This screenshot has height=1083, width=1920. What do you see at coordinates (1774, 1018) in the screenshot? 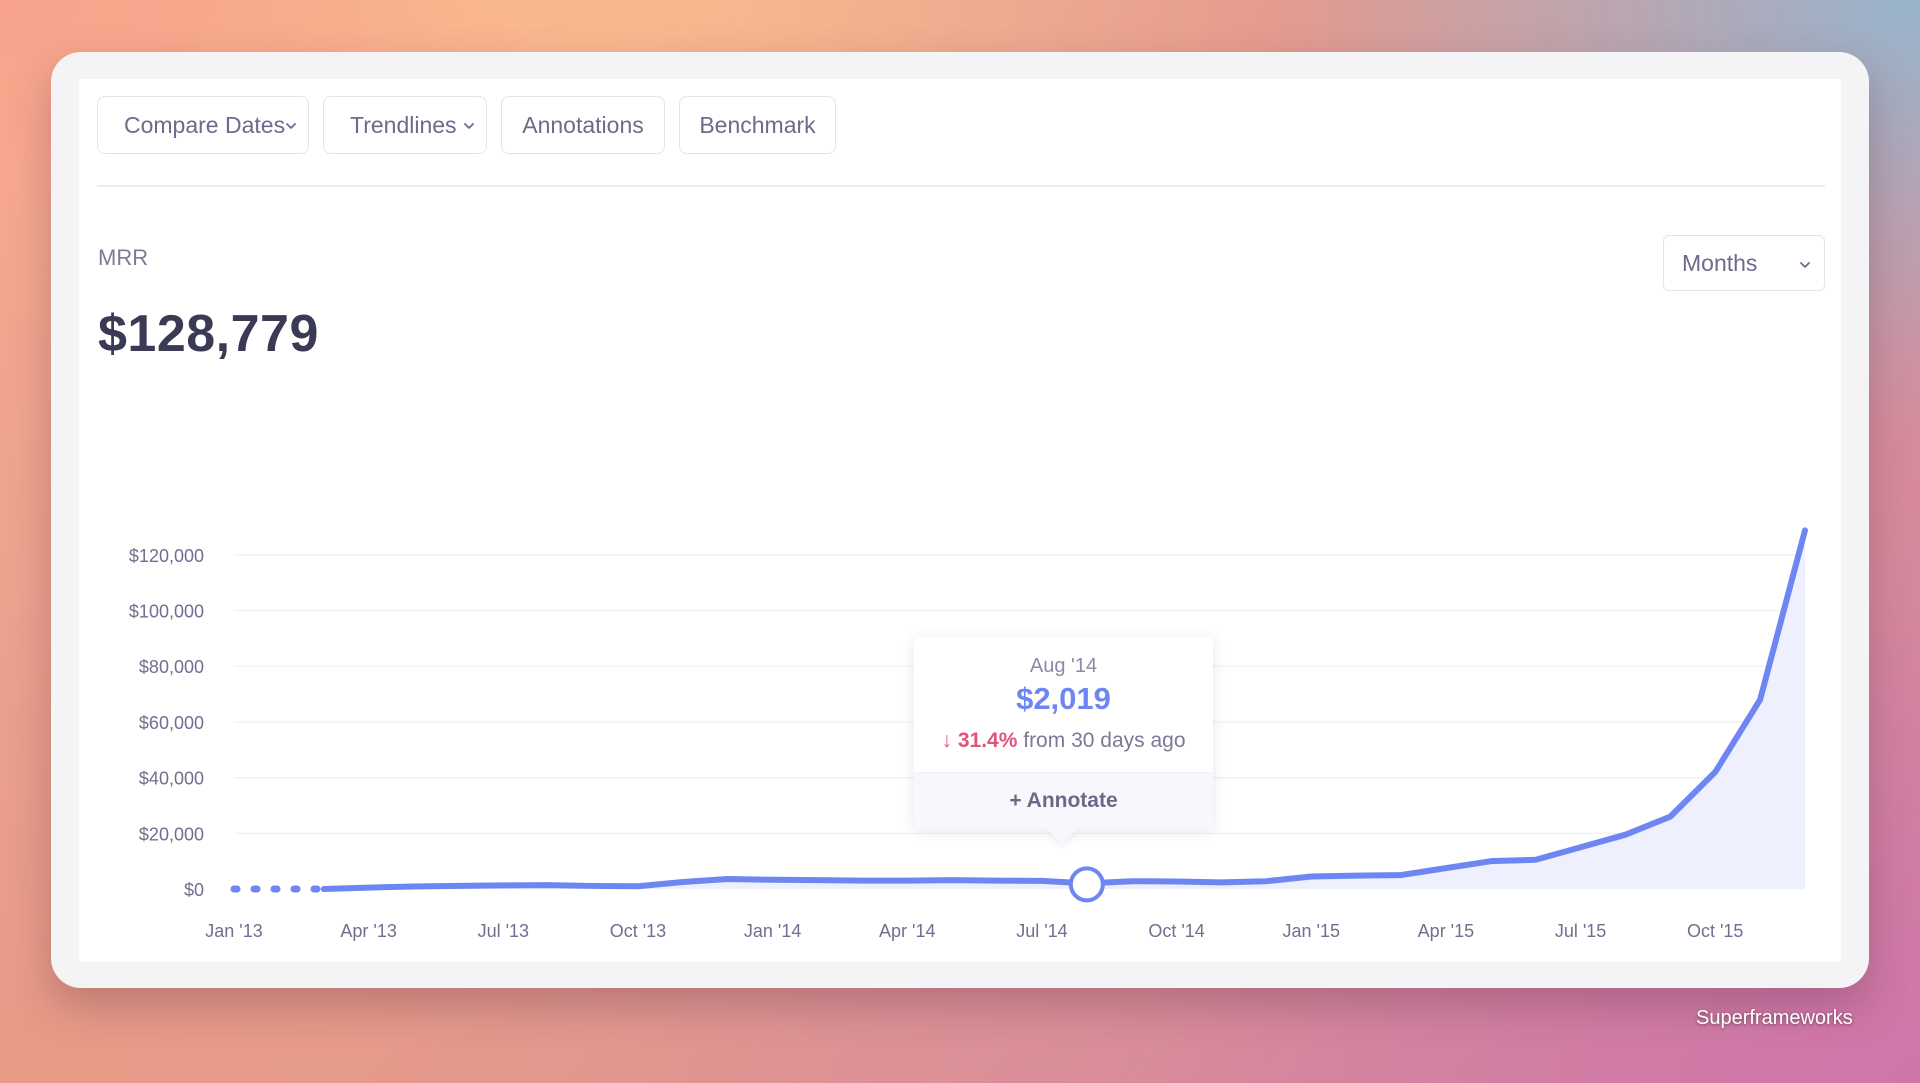
I see `watermark-text: Superframeworks` at bounding box center [1774, 1018].